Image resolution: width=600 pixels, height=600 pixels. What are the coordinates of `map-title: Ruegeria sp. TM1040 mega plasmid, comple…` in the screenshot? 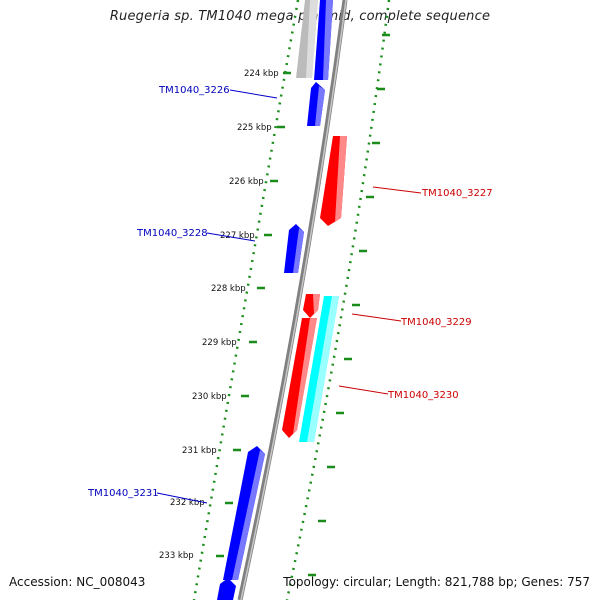 It's located at (300, 16).